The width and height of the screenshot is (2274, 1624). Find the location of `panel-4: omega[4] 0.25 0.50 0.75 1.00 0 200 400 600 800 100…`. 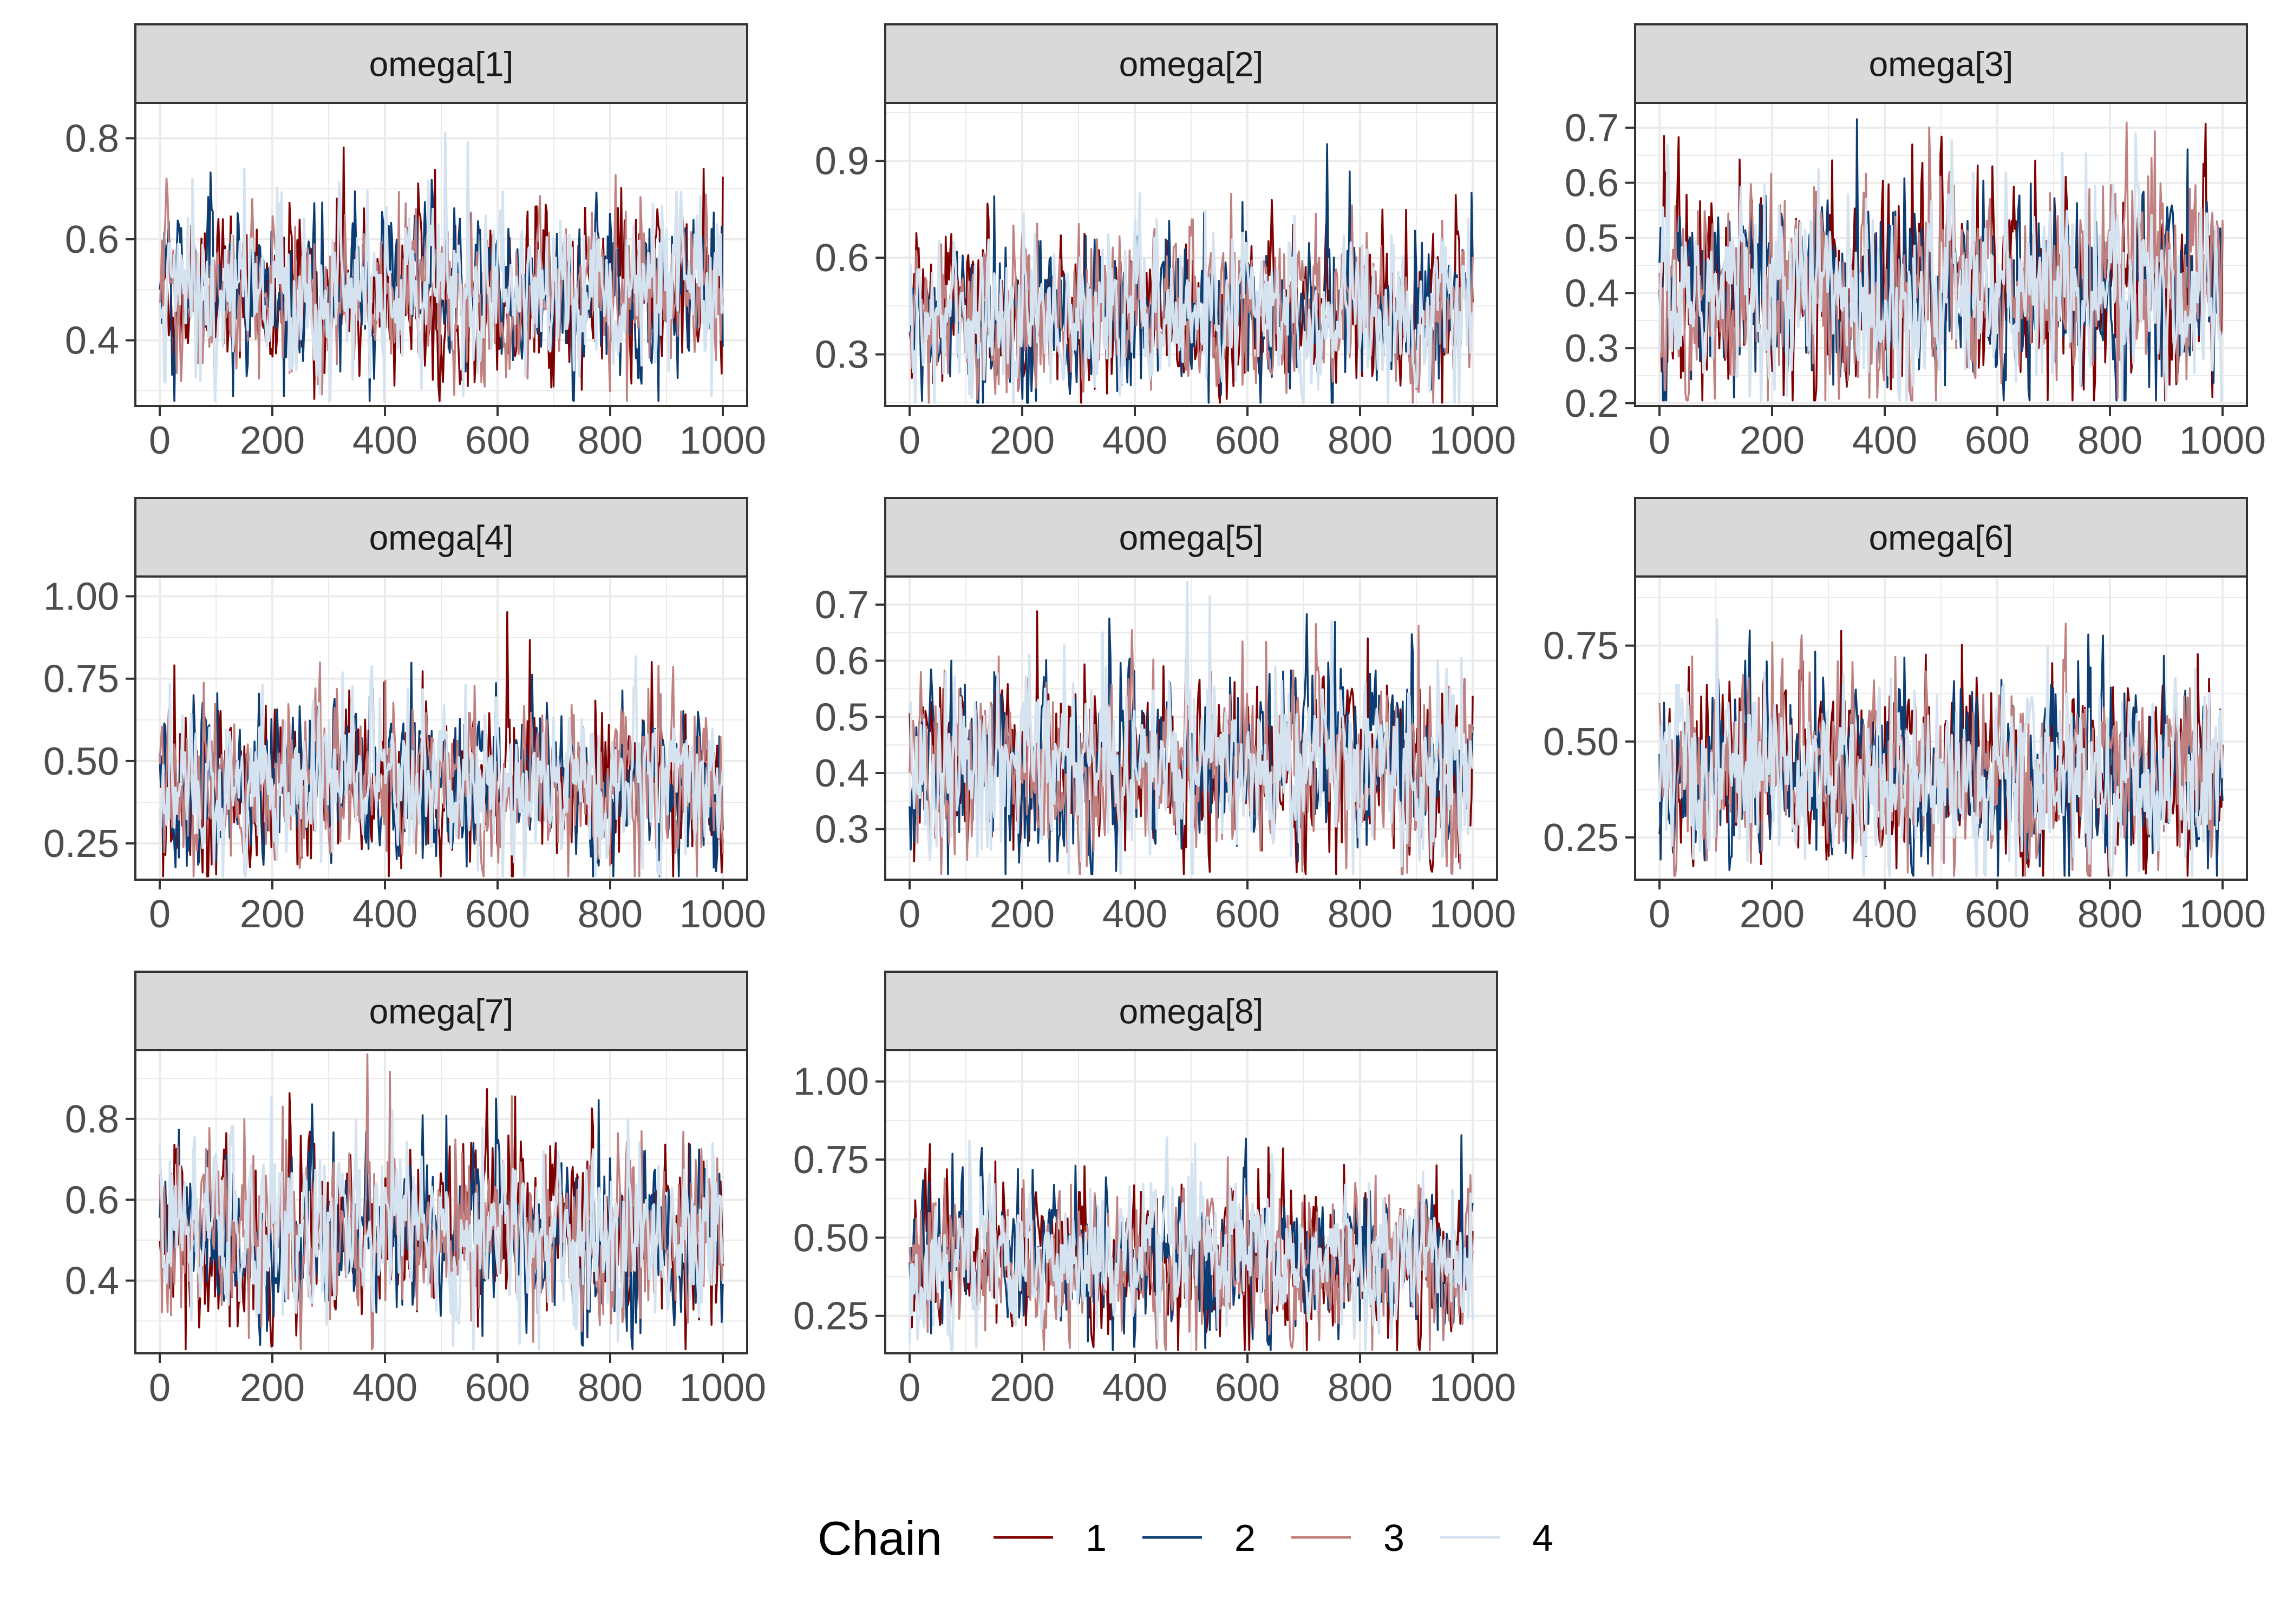

panel-4: omega[4] 0.25 0.50 0.75 1.00 0 200 400 600 800 100… is located at coordinates (405, 716).